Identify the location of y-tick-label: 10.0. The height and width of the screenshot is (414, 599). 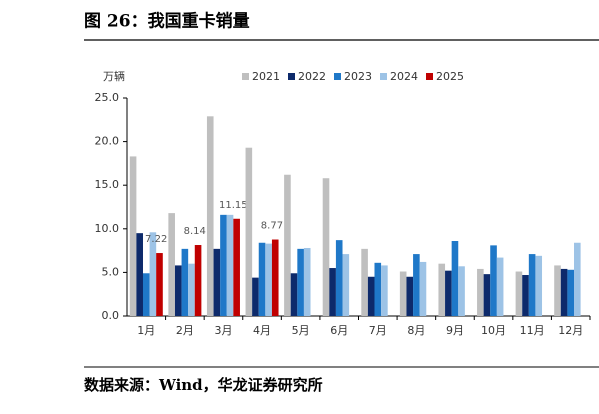
(107, 228).